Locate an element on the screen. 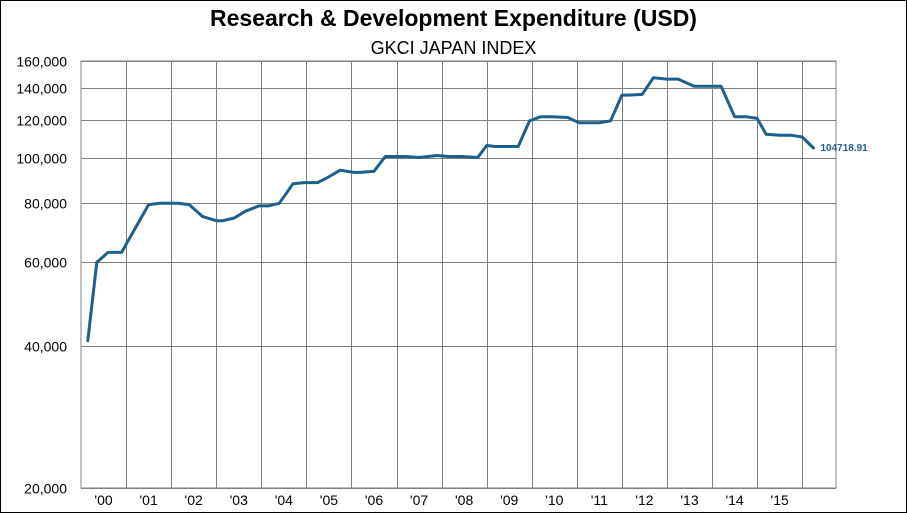  y-tick-label: 120,000 is located at coordinates (41, 121).